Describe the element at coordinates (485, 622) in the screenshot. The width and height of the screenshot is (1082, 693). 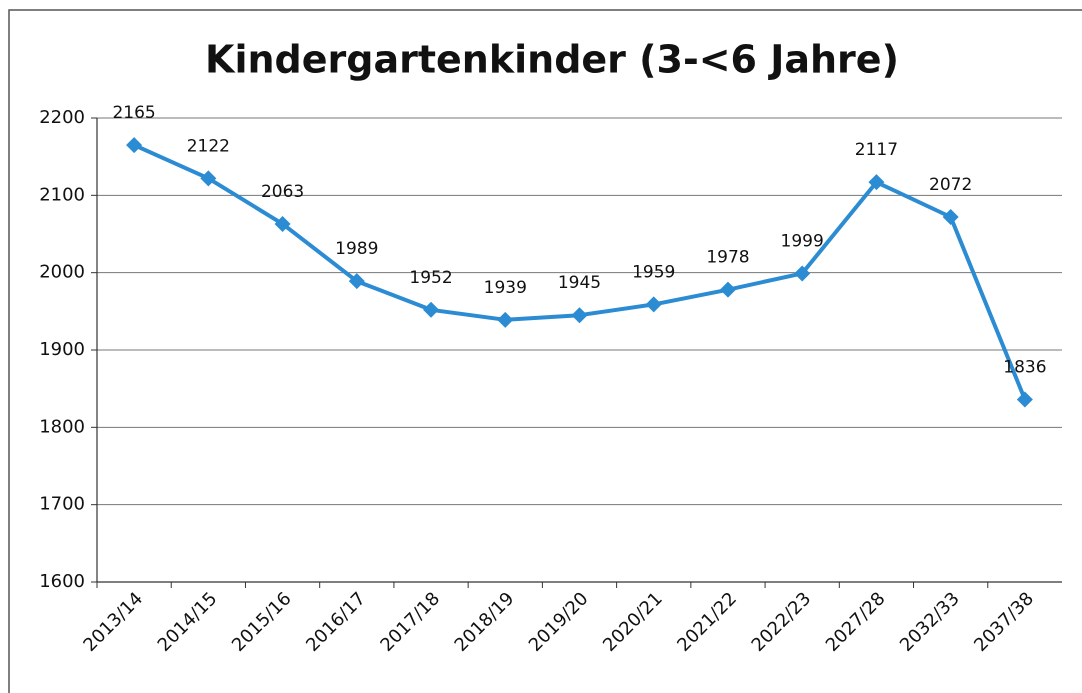
I see `x-tick-label: 2018/19` at that location.